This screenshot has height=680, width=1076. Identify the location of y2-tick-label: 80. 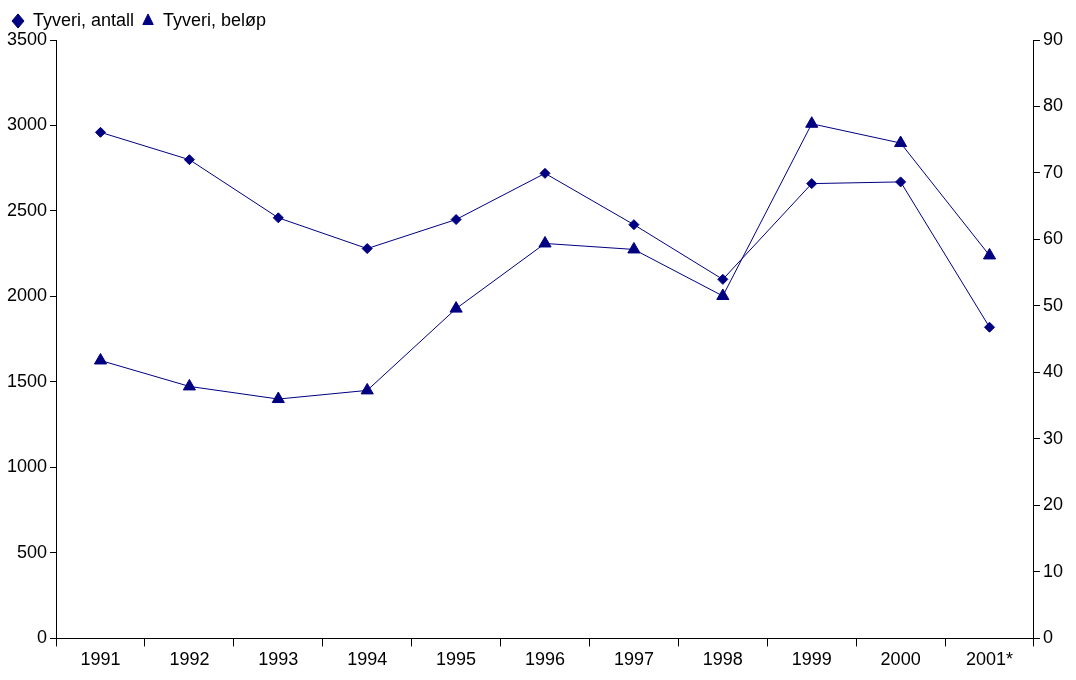
(1053, 105).